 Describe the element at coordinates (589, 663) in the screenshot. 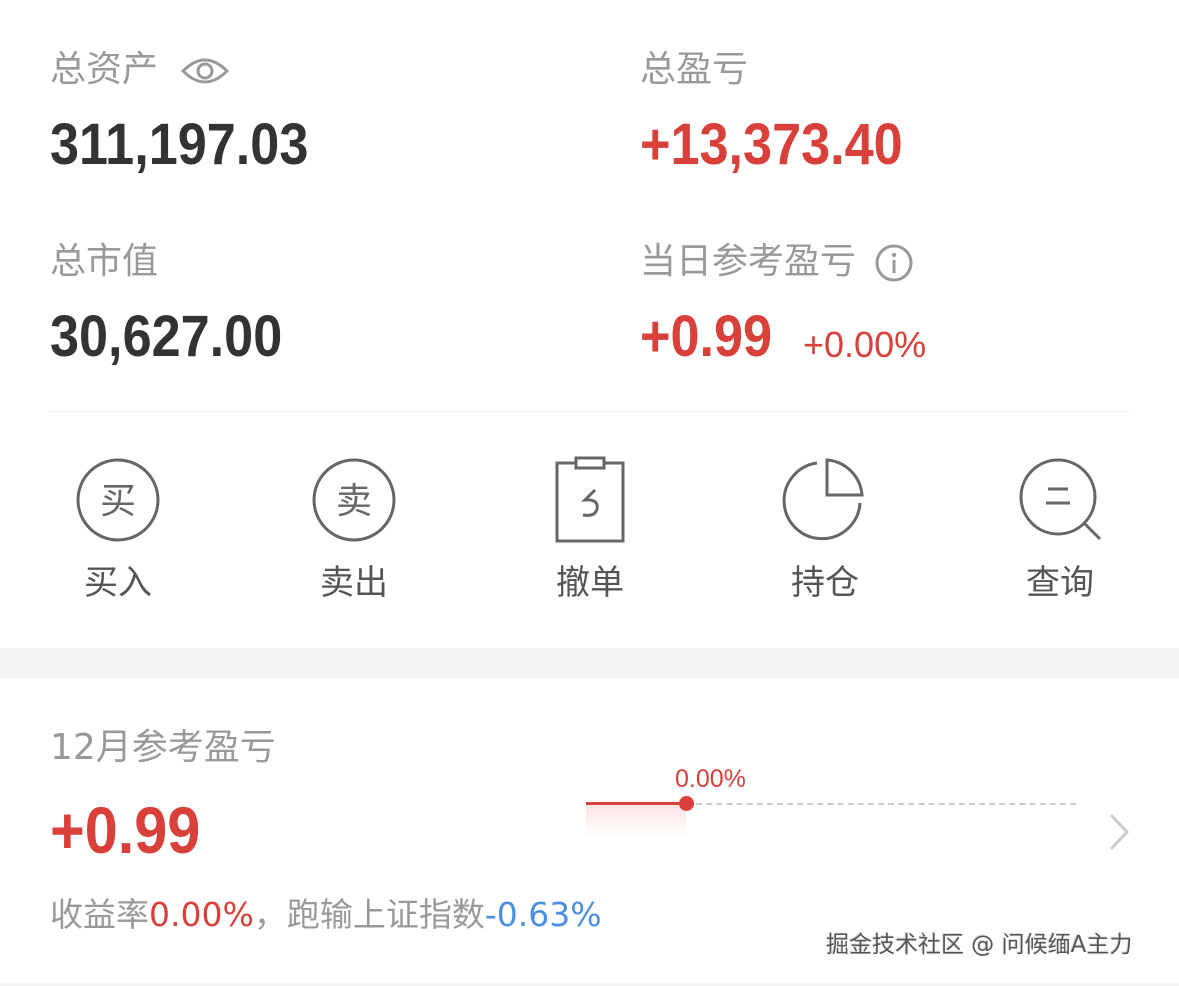

I see `section-gap` at that location.